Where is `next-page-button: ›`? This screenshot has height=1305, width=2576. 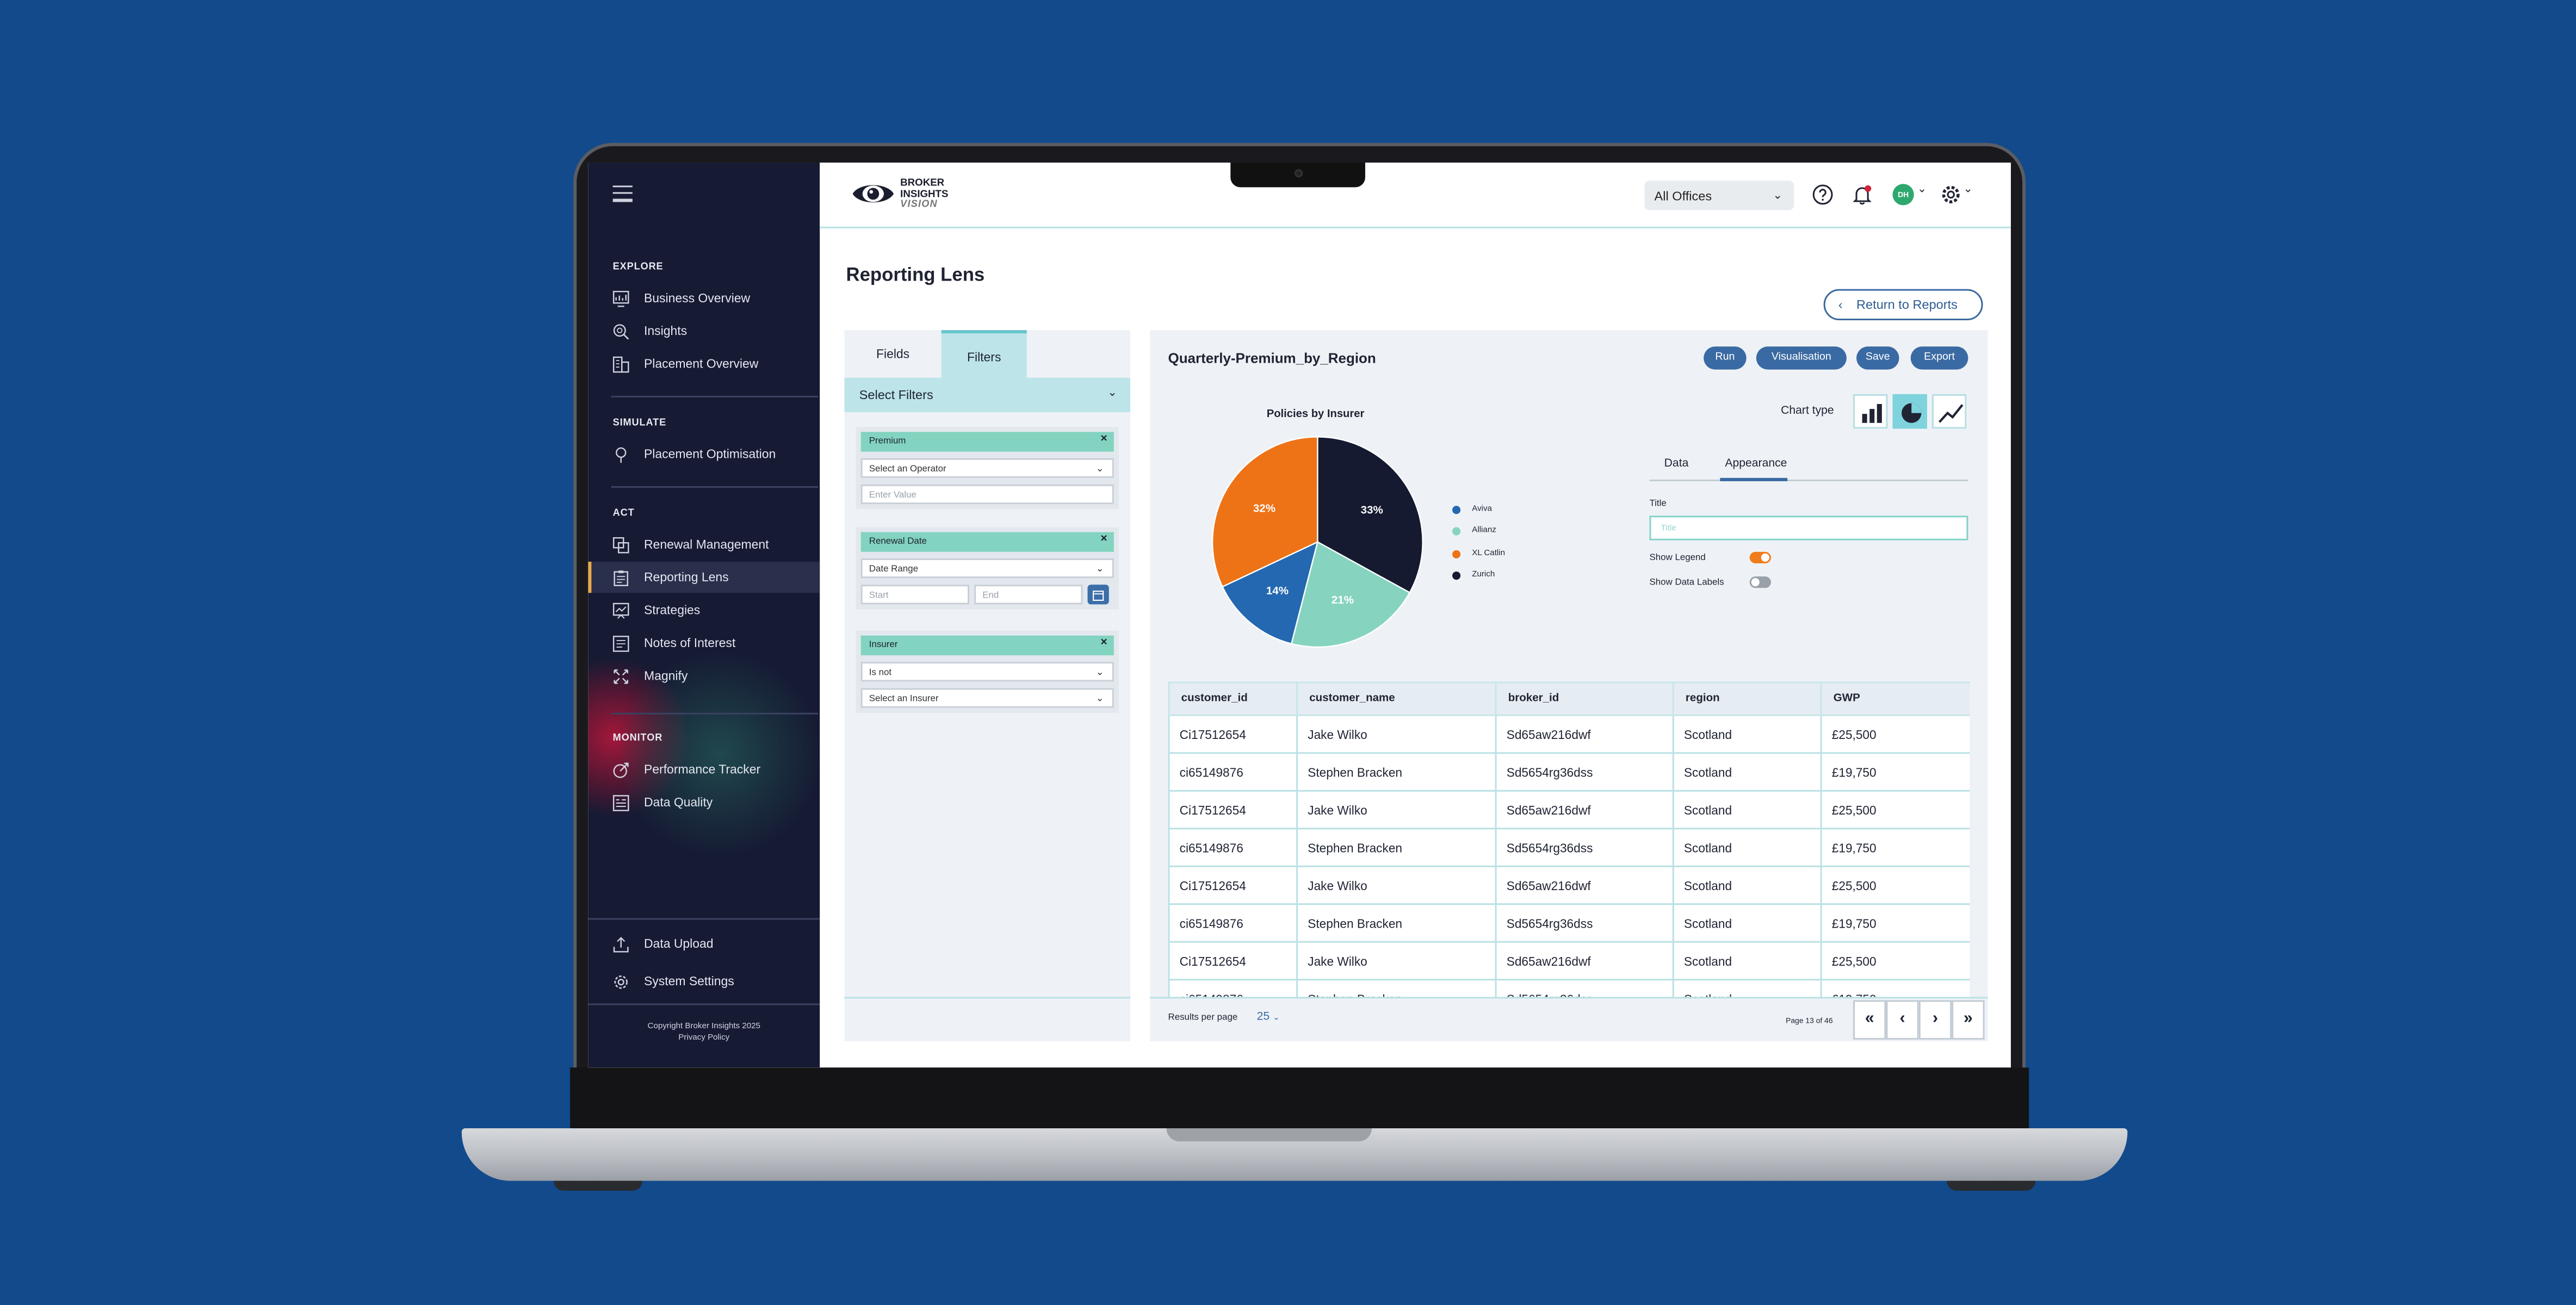 next-page-button: › is located at coordinates (1935, 1020).